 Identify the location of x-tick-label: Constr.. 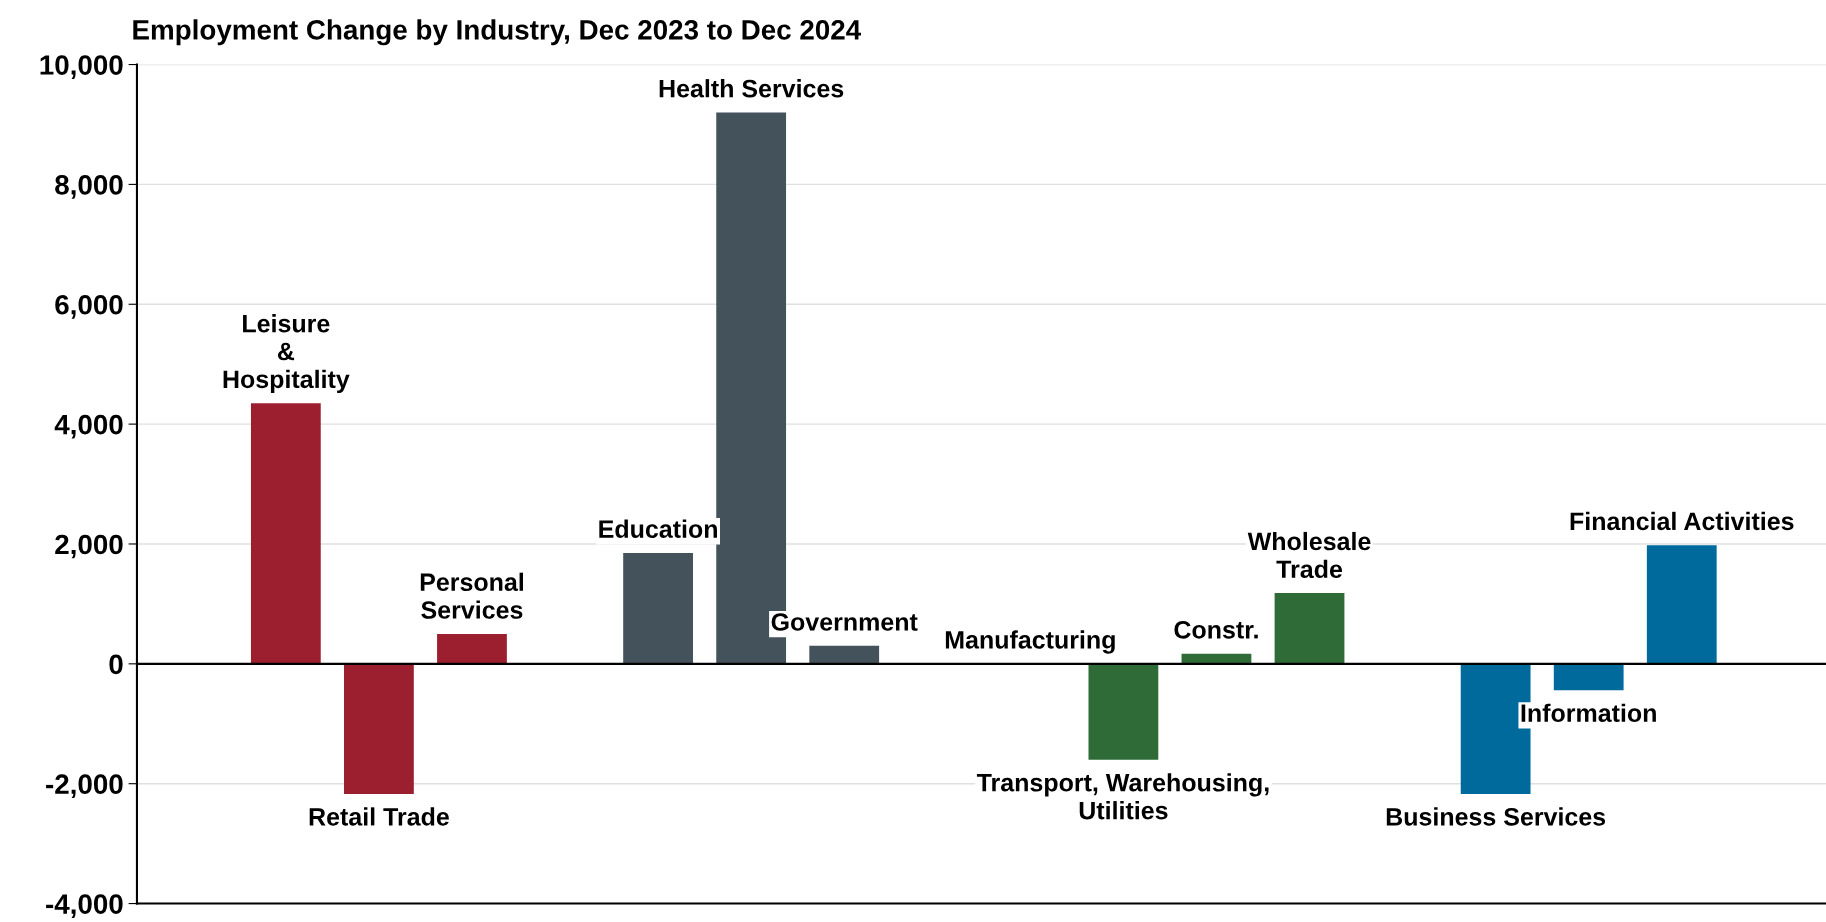
(1216, 629).